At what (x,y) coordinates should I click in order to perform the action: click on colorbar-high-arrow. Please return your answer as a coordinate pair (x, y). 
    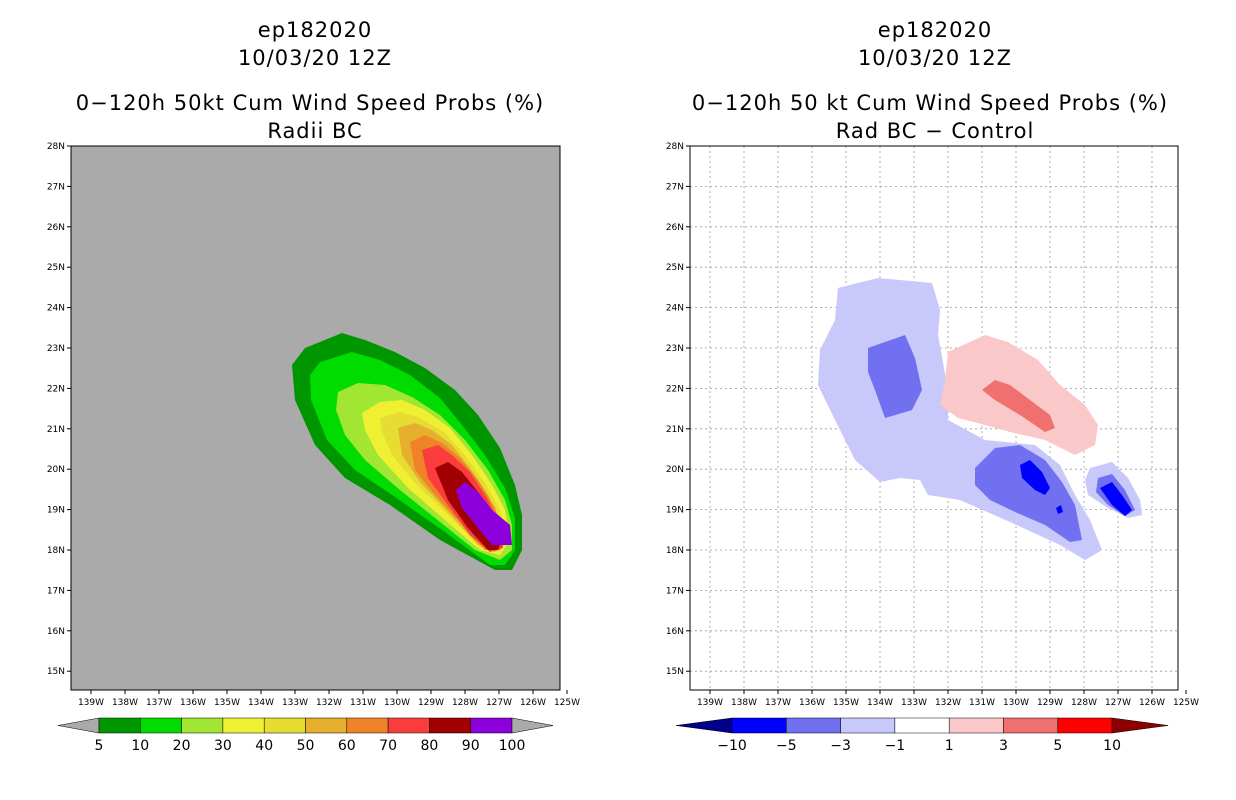
    Looking at the image, I should click on (532, 725).